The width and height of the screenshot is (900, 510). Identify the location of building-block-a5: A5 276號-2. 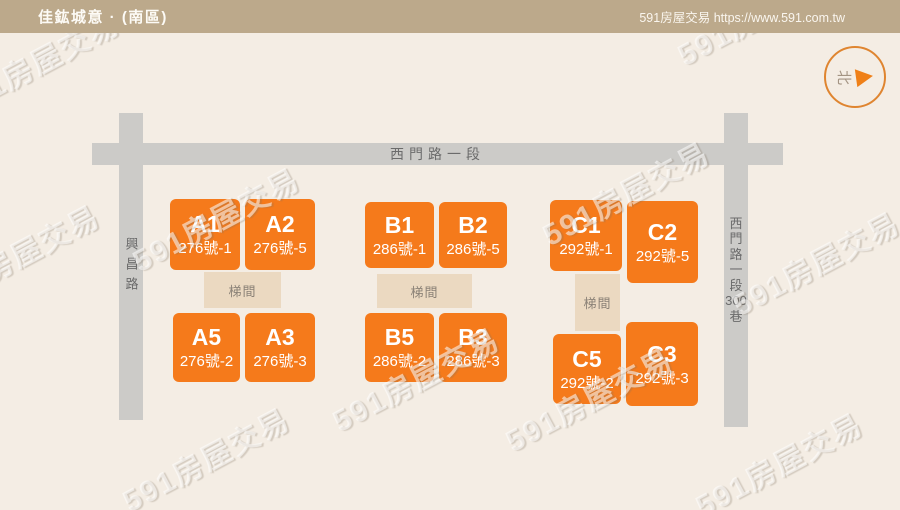
(206, 347).